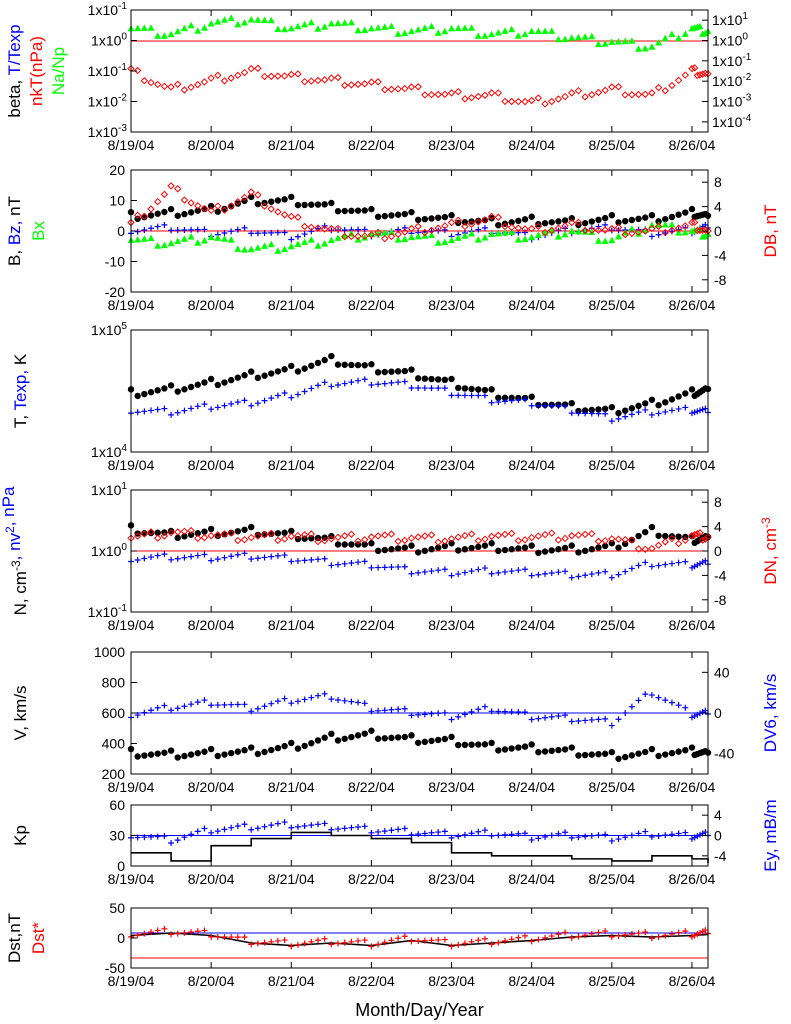 The width and height of the screenshot is (791, 1024). Describe the element at coordinates (131, 981) in the screenshot. I see `x-tick-label: 8/19/04` at that location.